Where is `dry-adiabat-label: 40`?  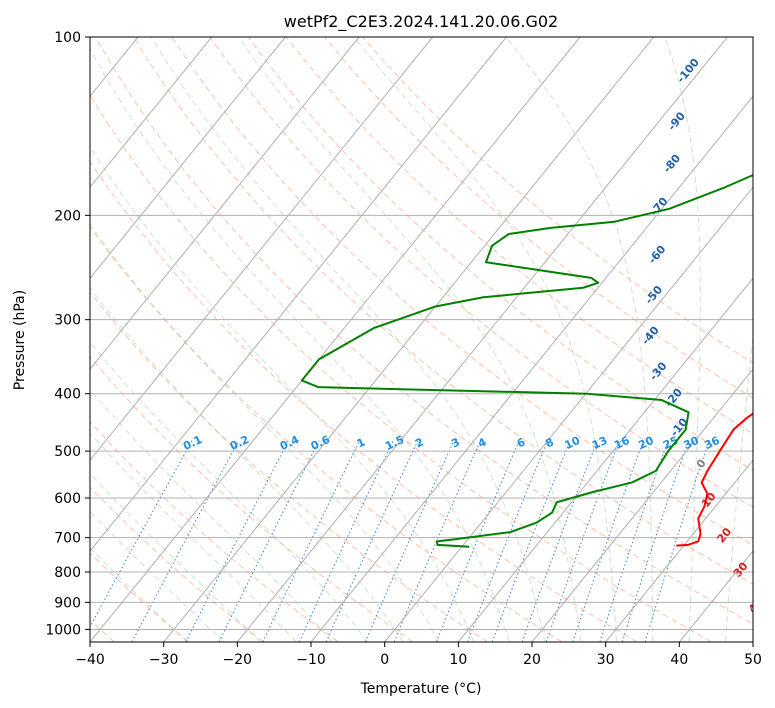
dry-adiabat-label: 40 is located at coordinates (756, 605).